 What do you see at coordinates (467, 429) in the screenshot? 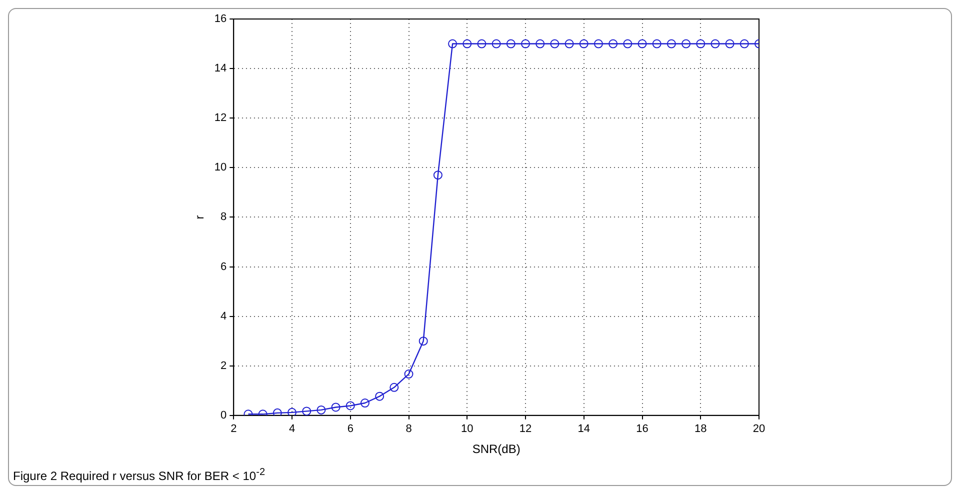
I see `x-tick-label: 10` at bounding box center [467, 429].